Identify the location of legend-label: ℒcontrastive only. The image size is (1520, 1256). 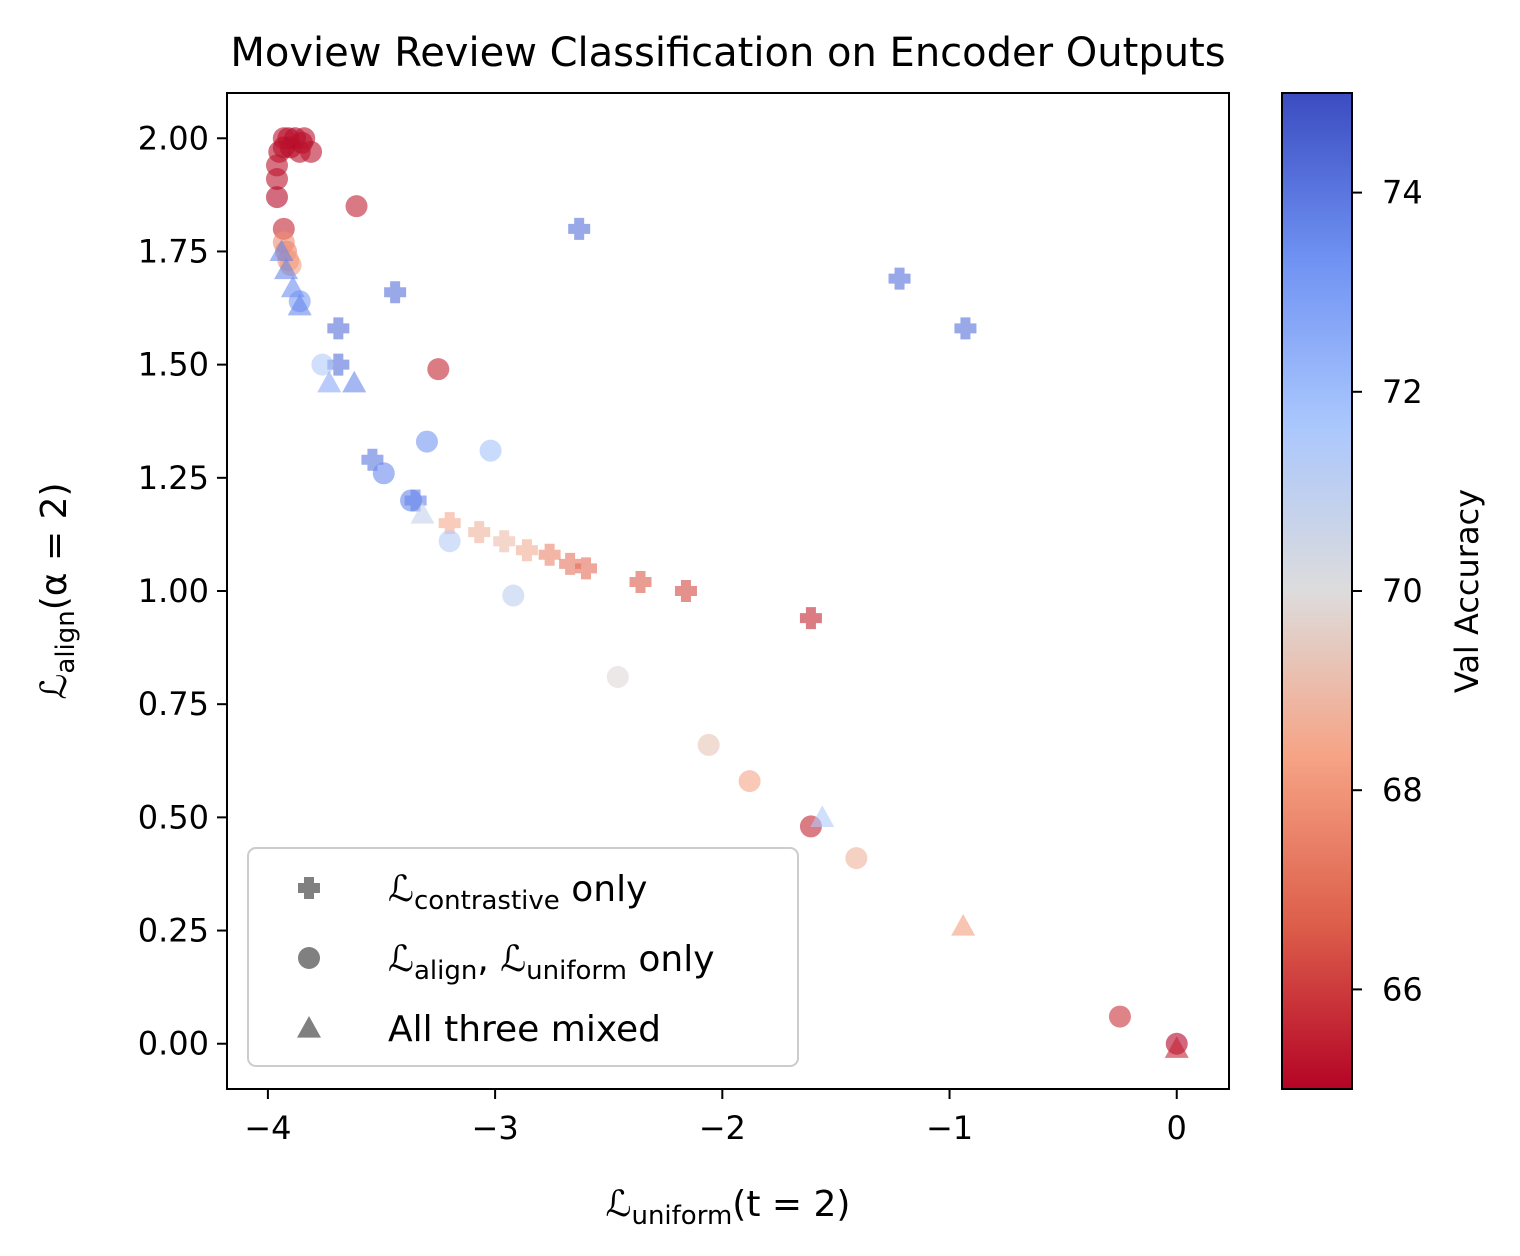
(517, 892).